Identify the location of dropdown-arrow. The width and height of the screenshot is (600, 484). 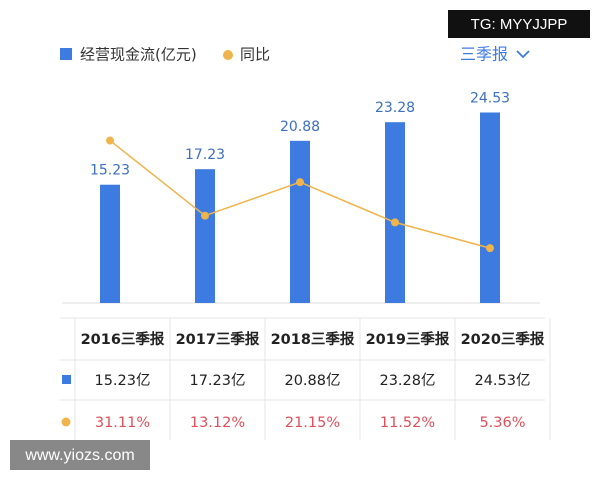
(523, 54).